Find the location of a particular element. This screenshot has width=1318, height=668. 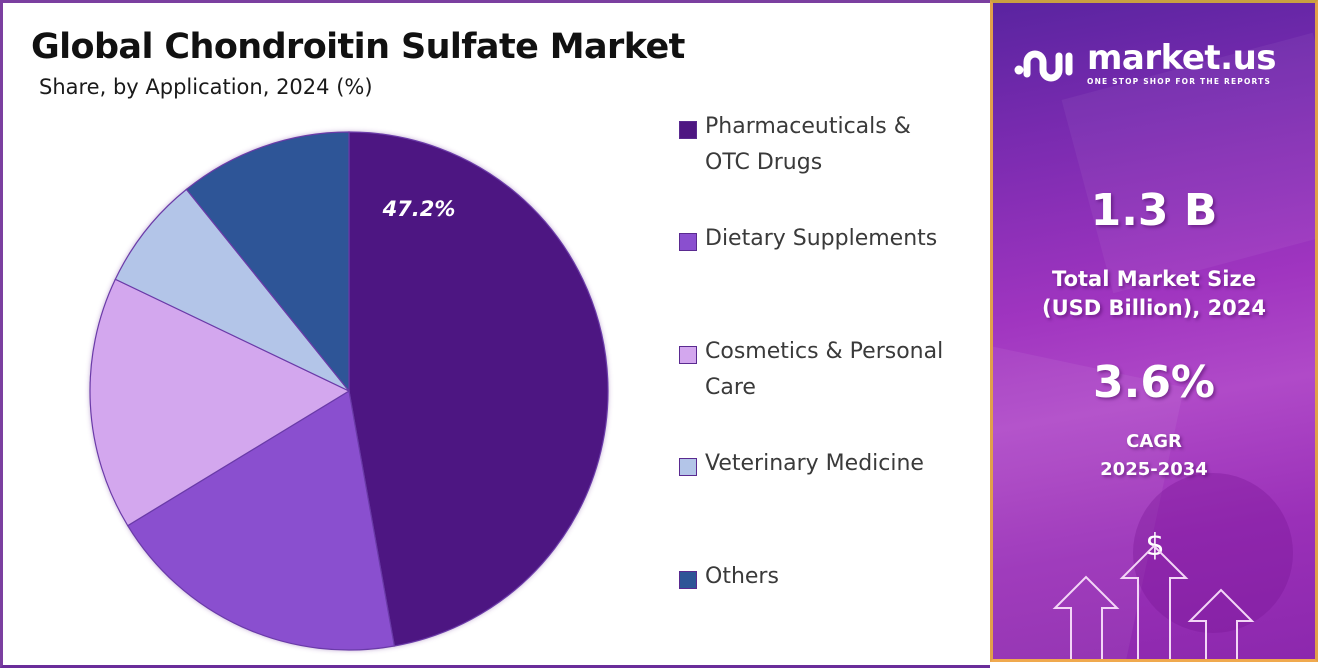

brand-logo: market.us ONE STOP SHOP FOR THE REPORTS is located at coordinates (1145, 62).